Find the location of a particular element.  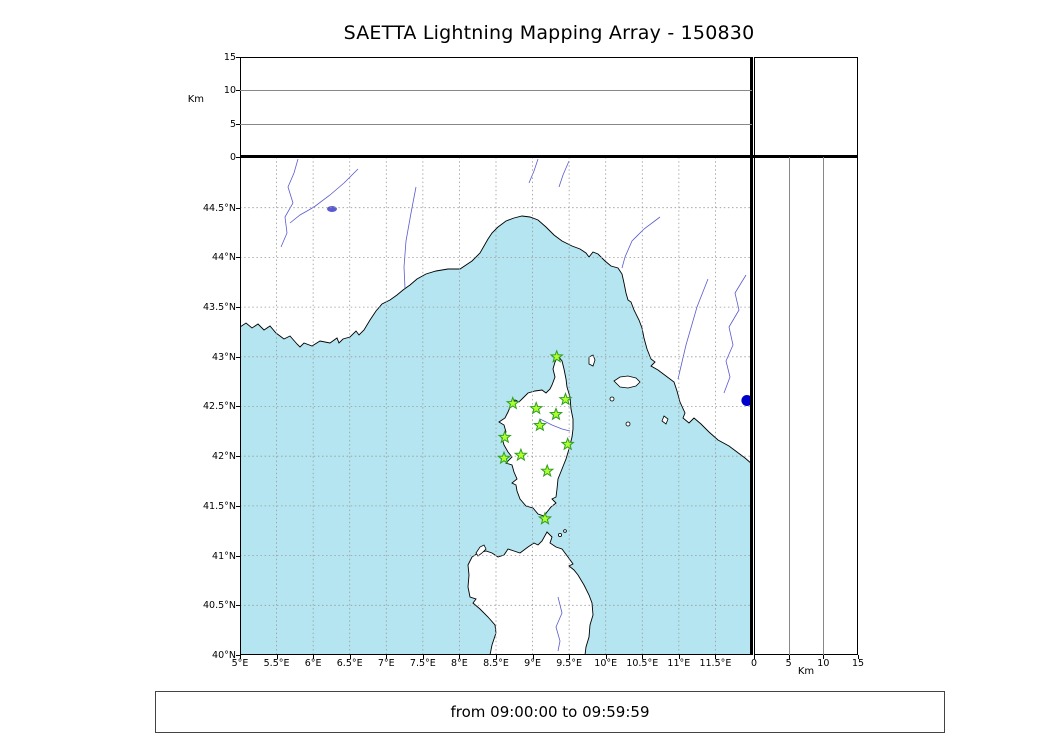

lon-tick-label: 10°E is located at coordinates (606, 663).